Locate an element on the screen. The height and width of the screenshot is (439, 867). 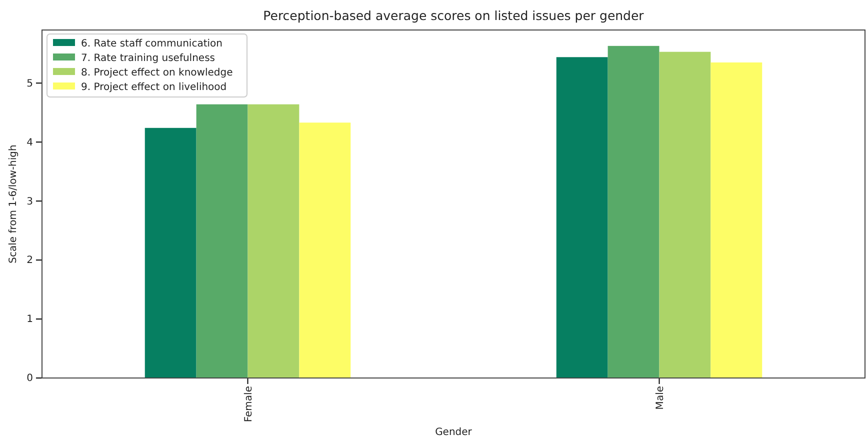
y-tick-label: 5 is located at coordinates (29, 84).